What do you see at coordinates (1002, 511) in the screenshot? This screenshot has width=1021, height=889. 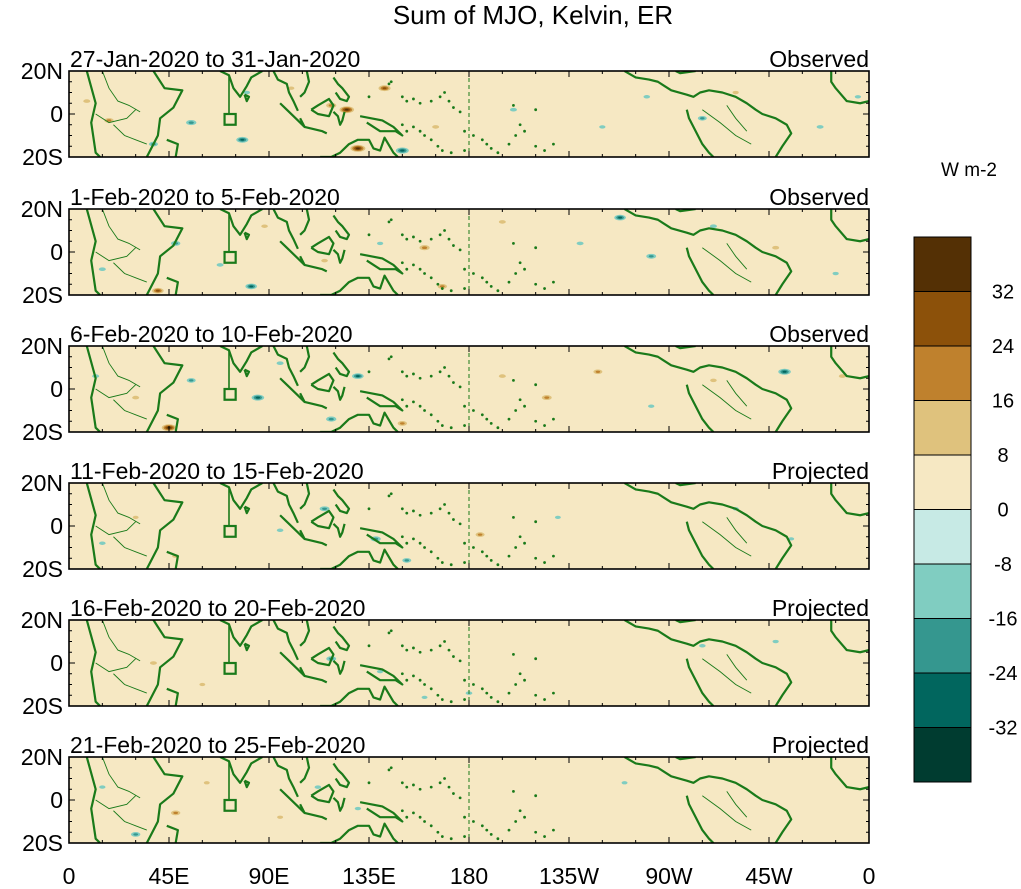 I see `colorbar-tick-label: 0` at bounding box center [1002, 511].